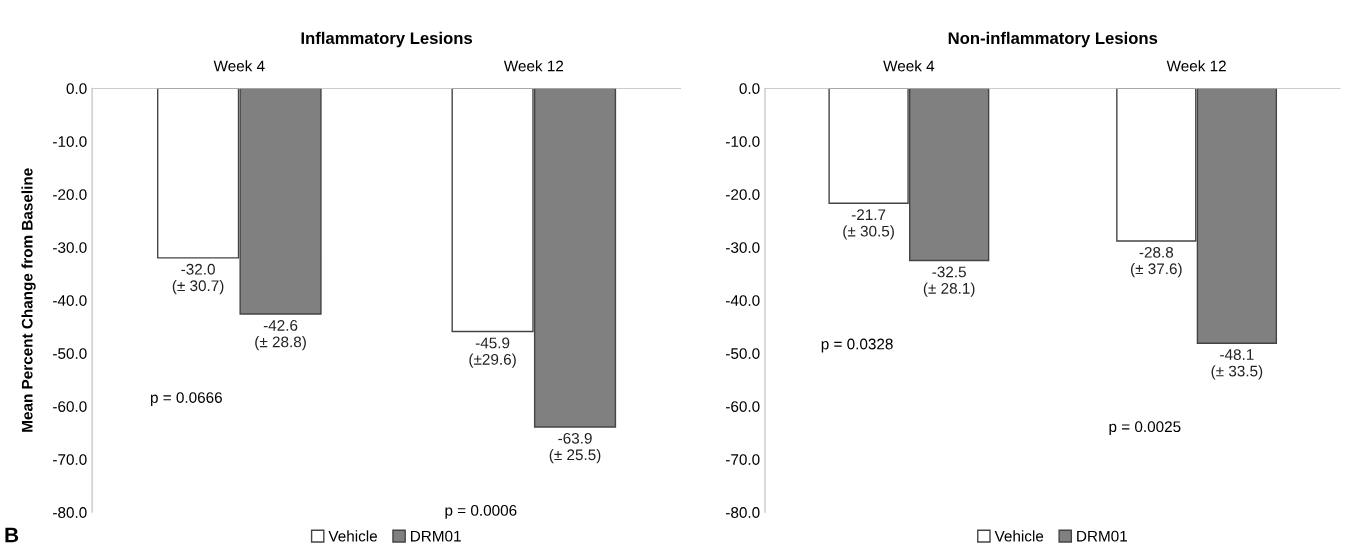 Image resolution: width=1354 pixels, height=552 pixels. What do you see at coordinates (387, 39) in the screenshot?
I see `chart-title: Inflammatory Lesions` at bounding box center [387, 39].